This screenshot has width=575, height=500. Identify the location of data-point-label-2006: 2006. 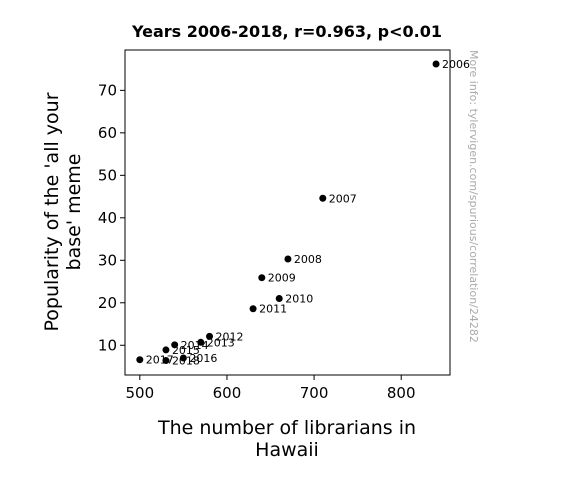
(456, 64).